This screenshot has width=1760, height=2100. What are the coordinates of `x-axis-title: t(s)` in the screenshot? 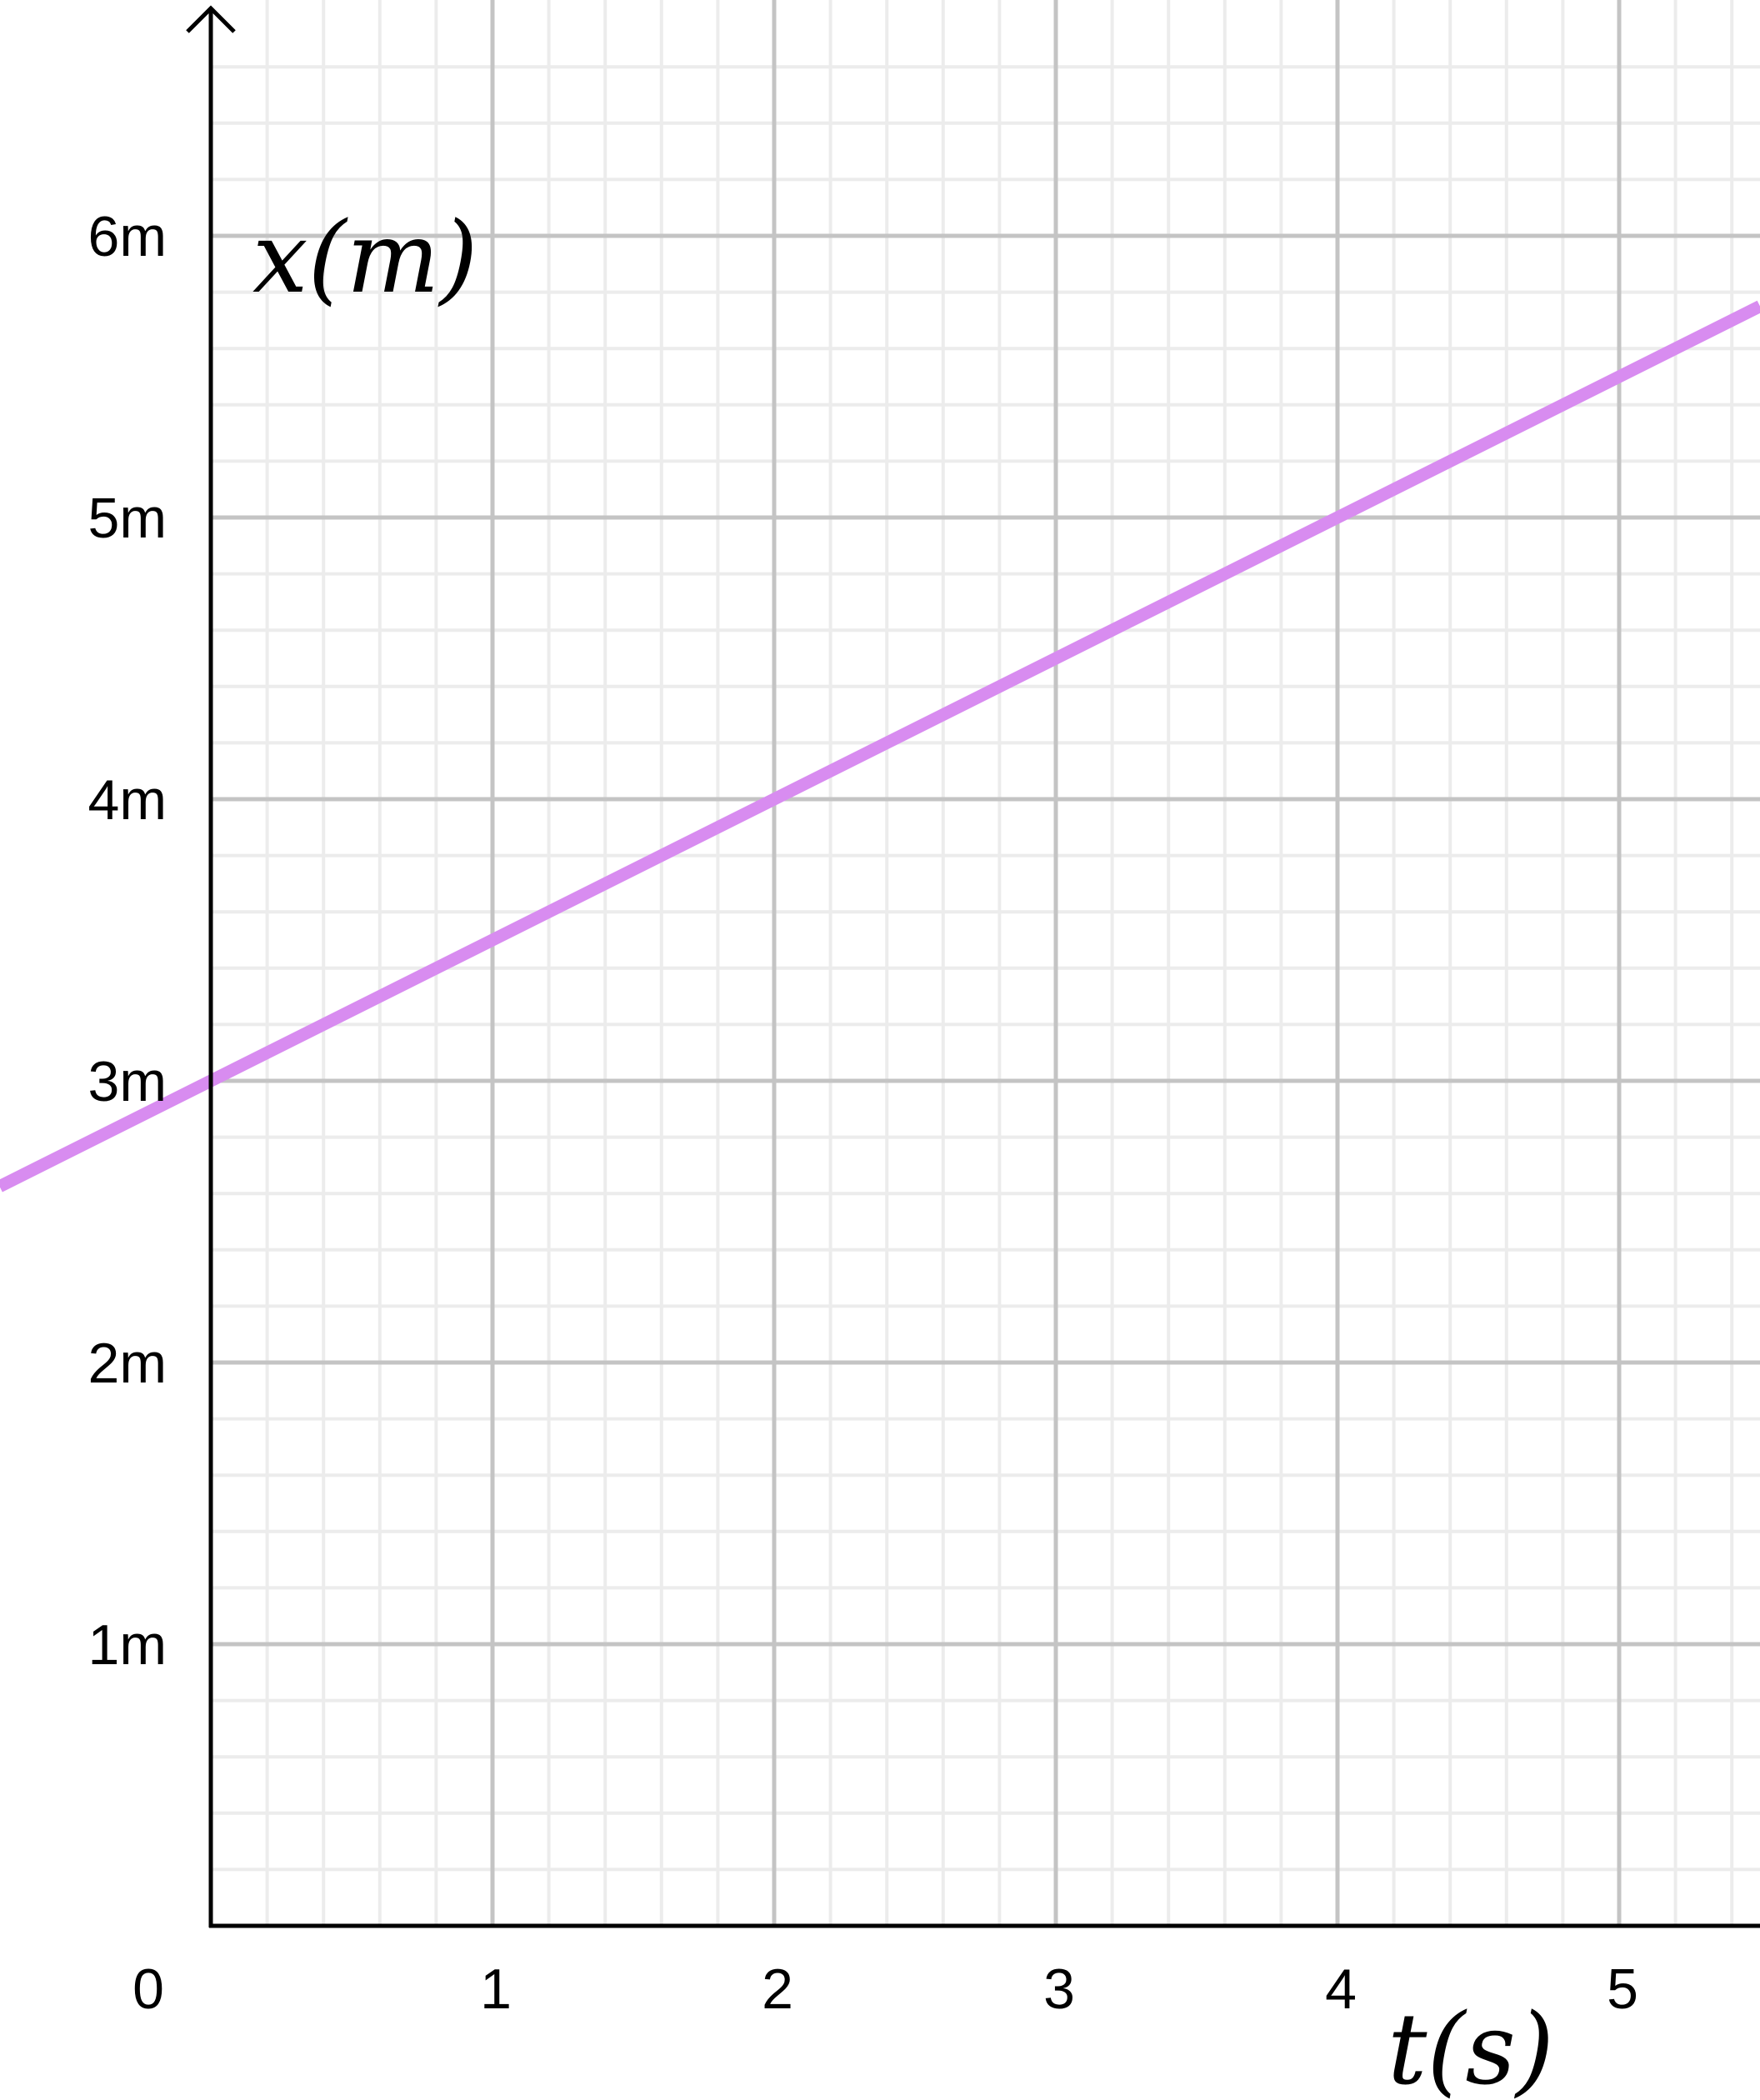 It's located at (1471, 2046).